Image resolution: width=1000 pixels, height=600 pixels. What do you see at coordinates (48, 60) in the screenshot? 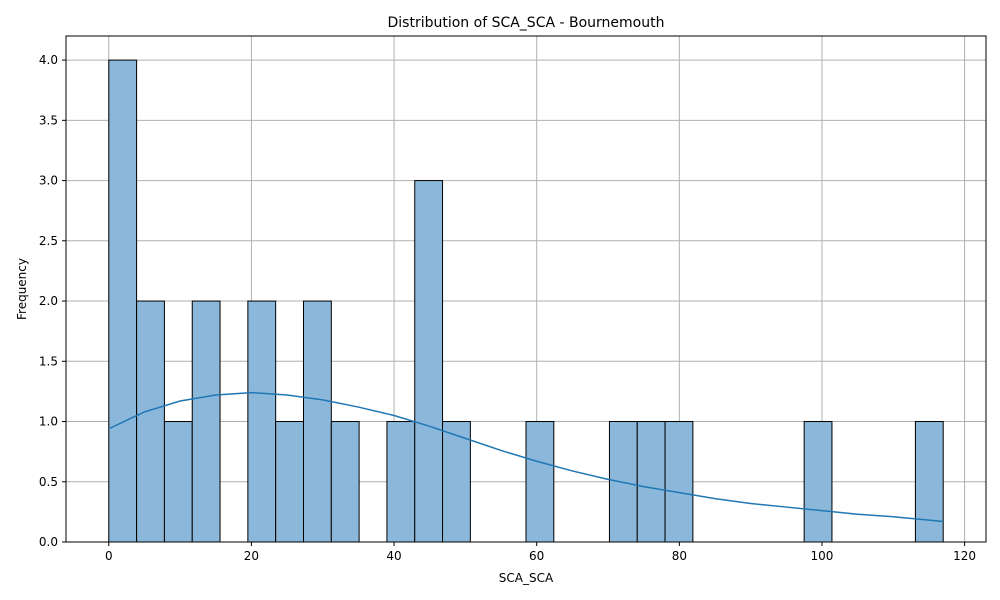
I see `y-tick-label: 4.0` at bounding box center [48, 60].